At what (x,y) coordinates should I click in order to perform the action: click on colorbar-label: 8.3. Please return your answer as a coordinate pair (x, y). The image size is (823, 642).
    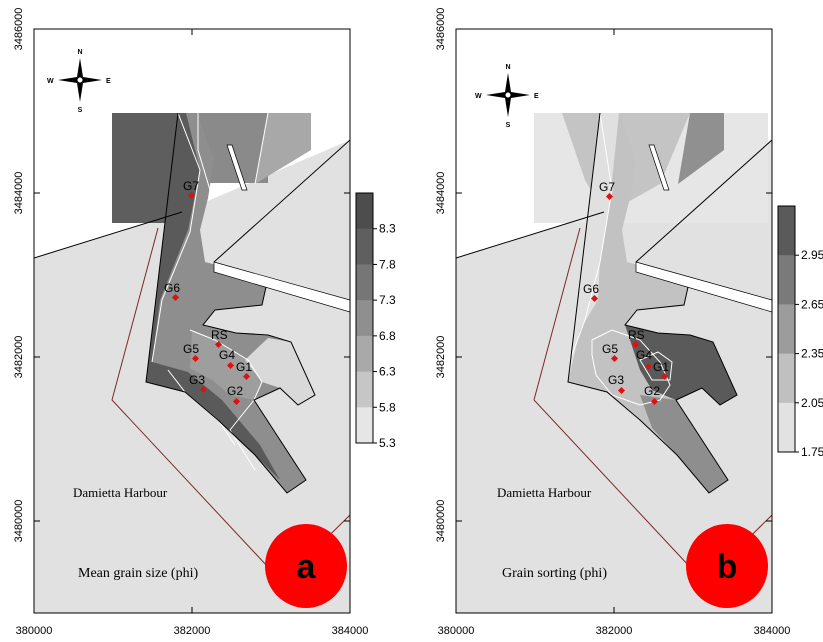
    Looking at the image, I should click on (387, 229).